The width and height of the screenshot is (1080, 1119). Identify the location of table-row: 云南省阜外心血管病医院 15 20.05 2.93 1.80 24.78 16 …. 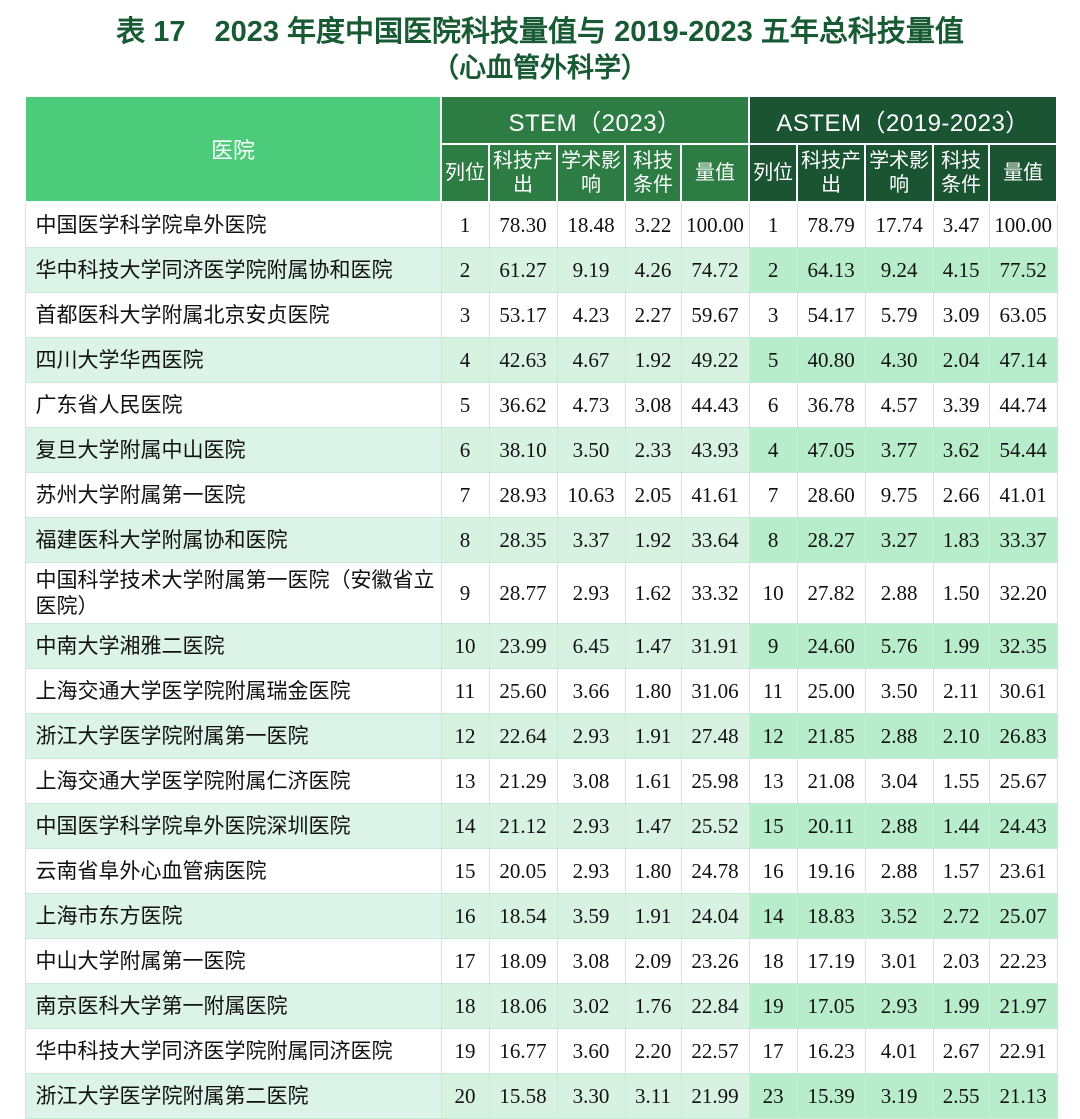
(541, 871).